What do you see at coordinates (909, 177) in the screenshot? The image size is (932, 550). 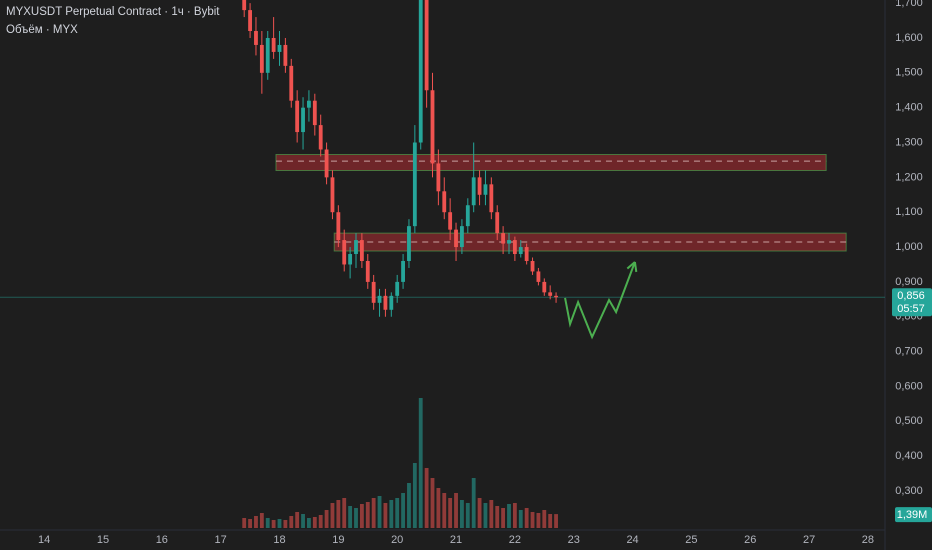 I see `y-tick-label: 1,200` at bounding box center [909, 177].